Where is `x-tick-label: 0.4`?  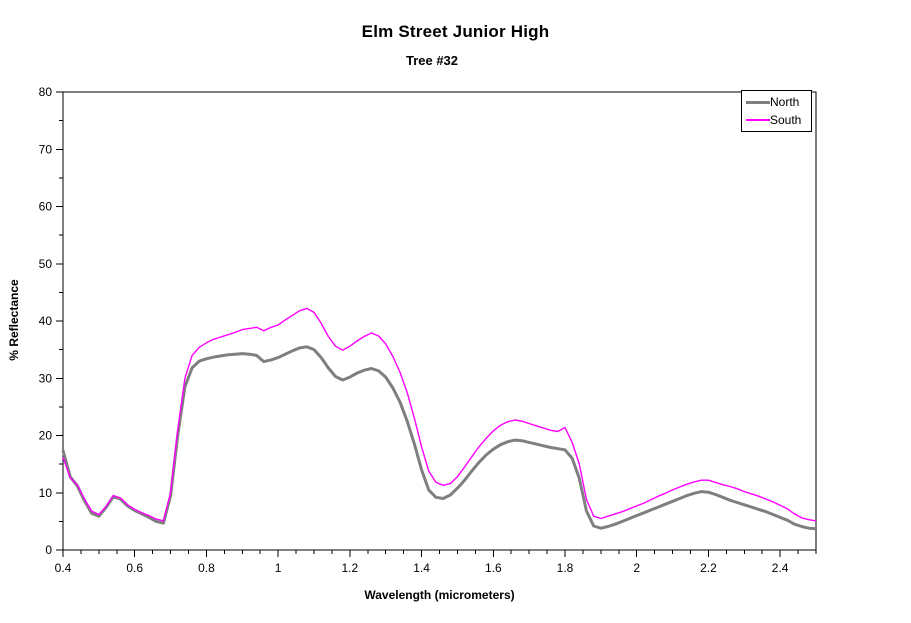 x-tick-label: 0.4 is located at coordinates (63, 568).